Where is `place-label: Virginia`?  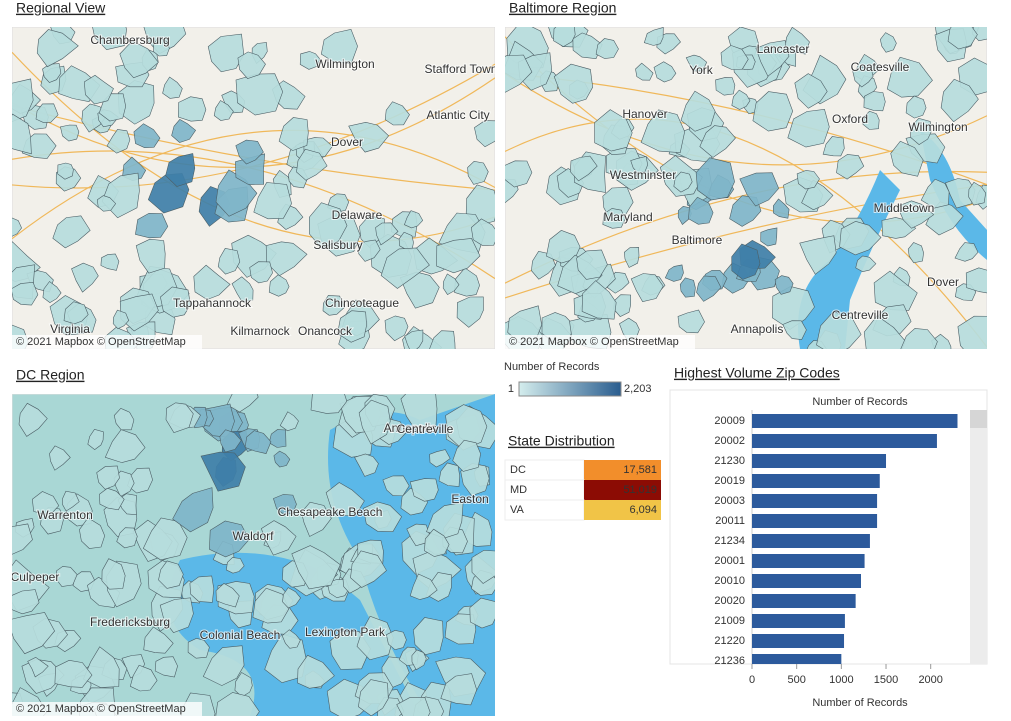
place-label: Virginia is located at coordinates (70, 329).